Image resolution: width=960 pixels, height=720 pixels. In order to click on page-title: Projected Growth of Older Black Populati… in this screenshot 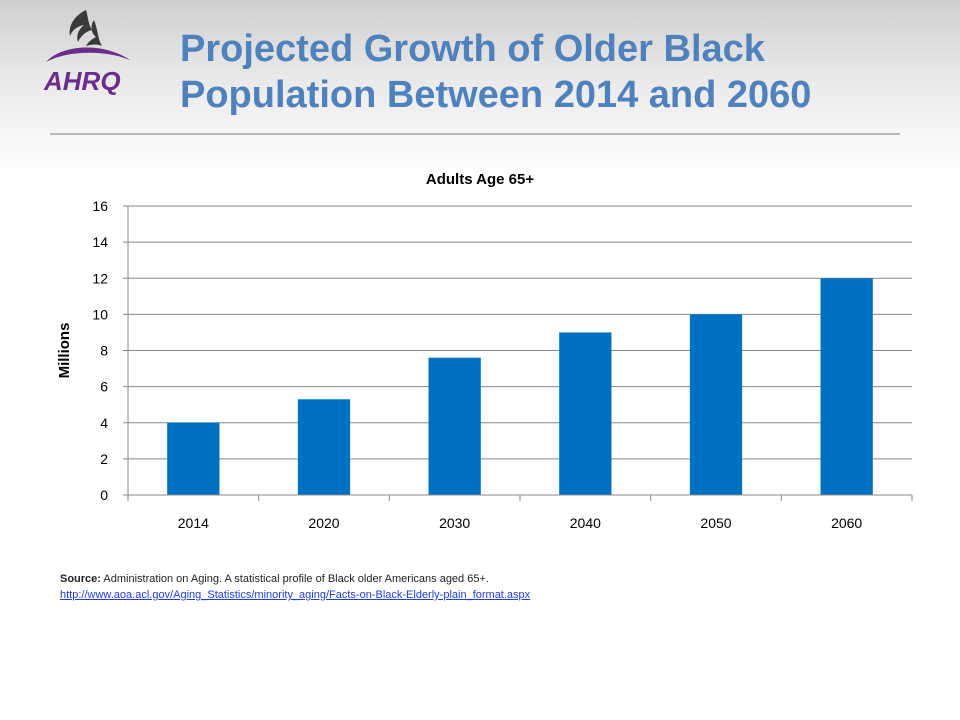, I will do `click(560, 72)`.